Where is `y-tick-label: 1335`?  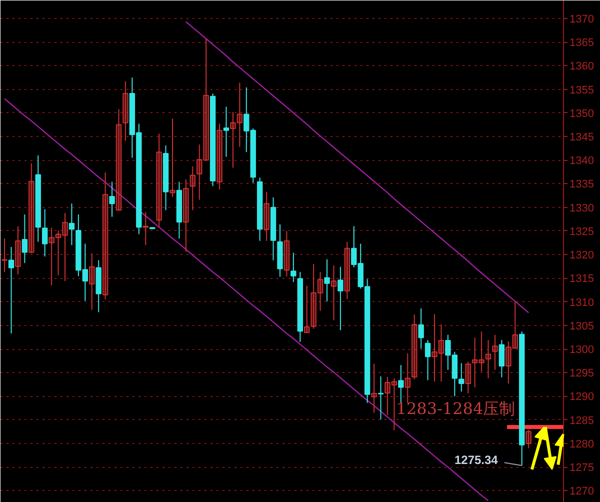
y-tick-label: 1335 is located at coordinates (582, 184).